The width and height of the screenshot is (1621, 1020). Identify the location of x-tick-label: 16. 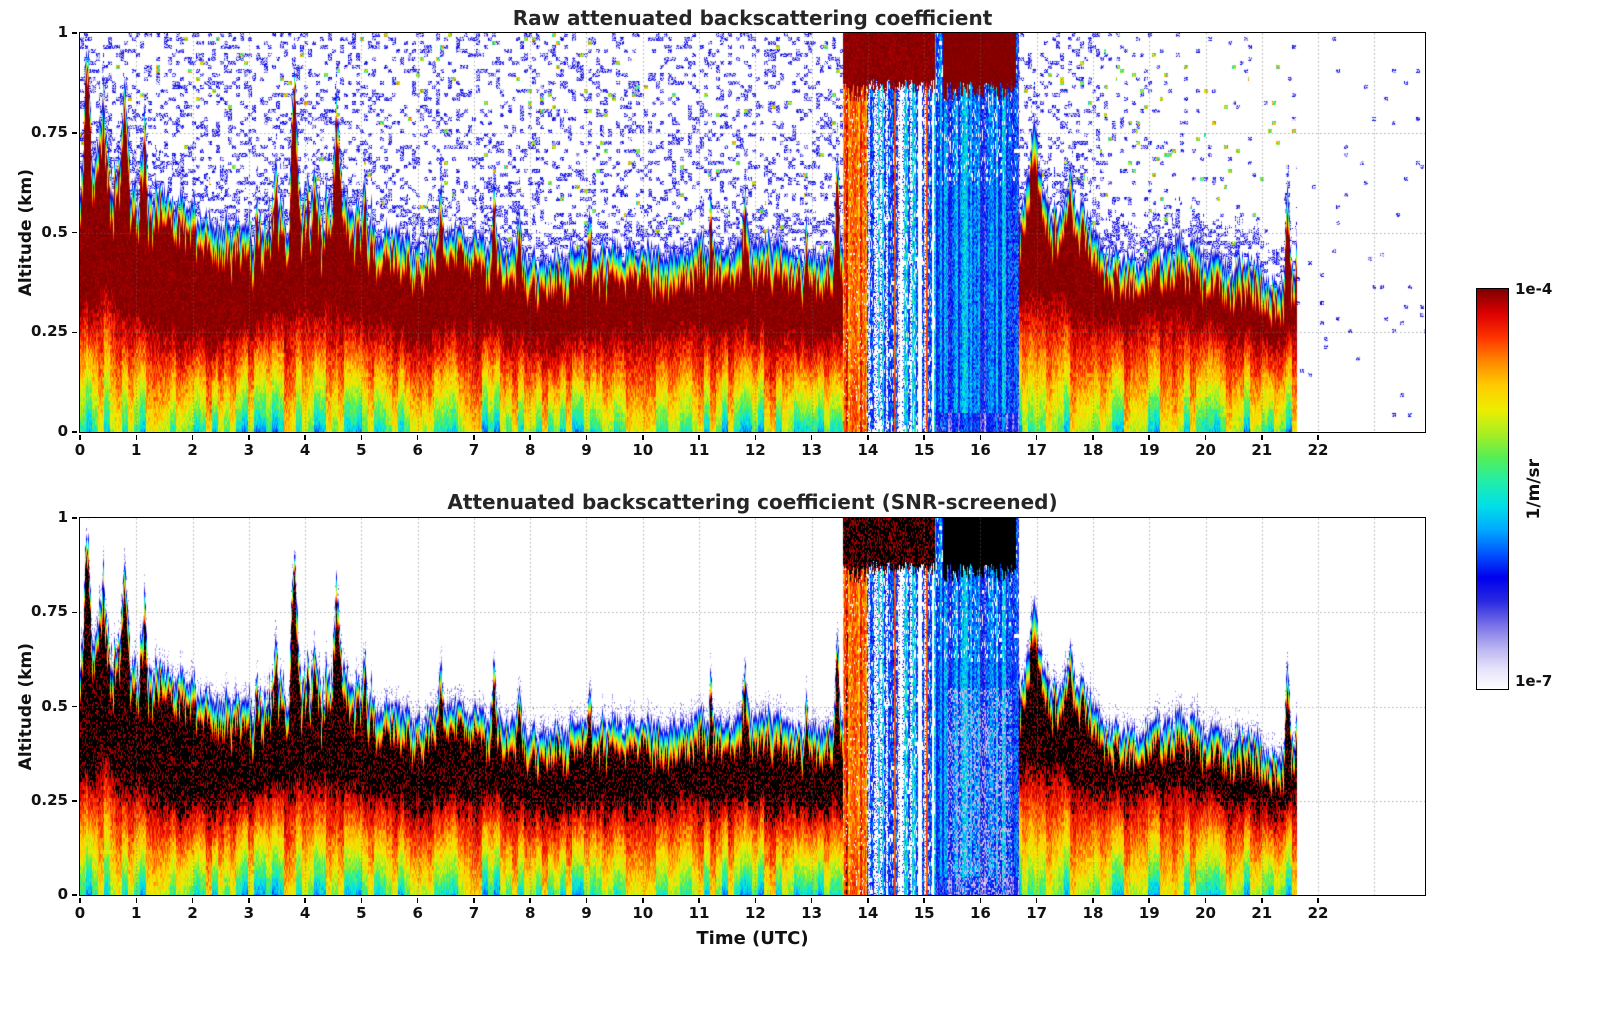
(980, 450).